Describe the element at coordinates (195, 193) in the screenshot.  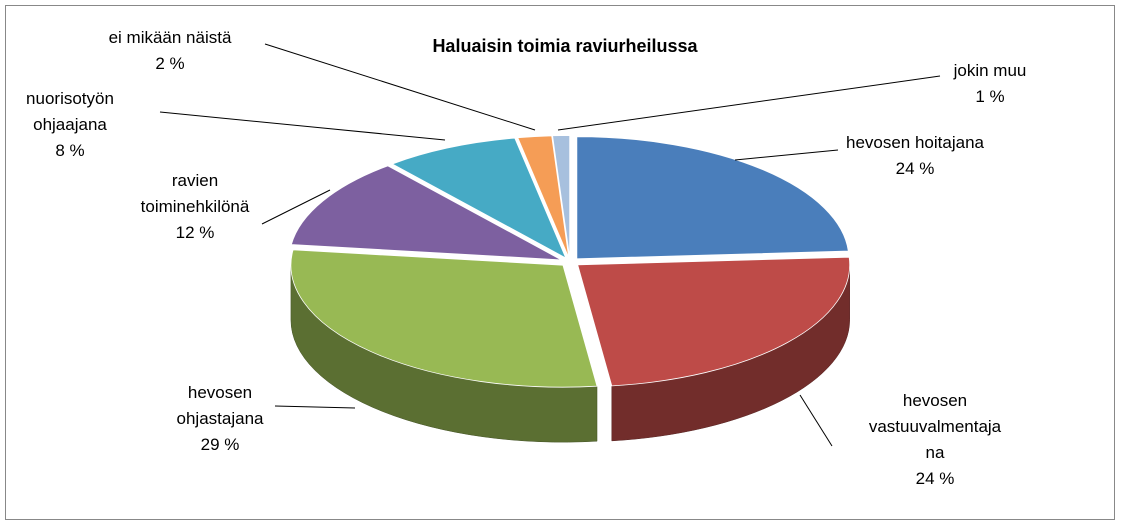
I see `category-label: ravien toiminehkilönä` at that location.